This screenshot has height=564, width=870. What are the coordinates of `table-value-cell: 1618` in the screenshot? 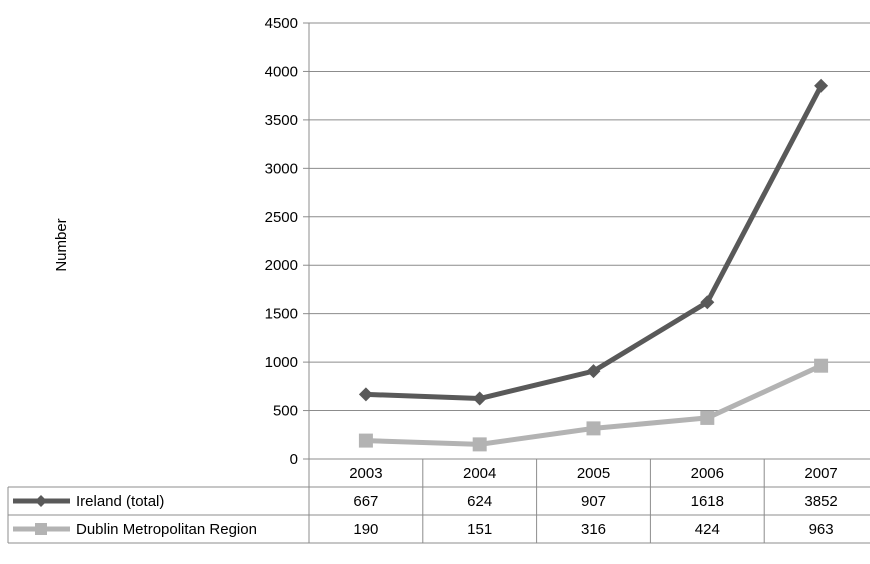 It's located at (707, 501).